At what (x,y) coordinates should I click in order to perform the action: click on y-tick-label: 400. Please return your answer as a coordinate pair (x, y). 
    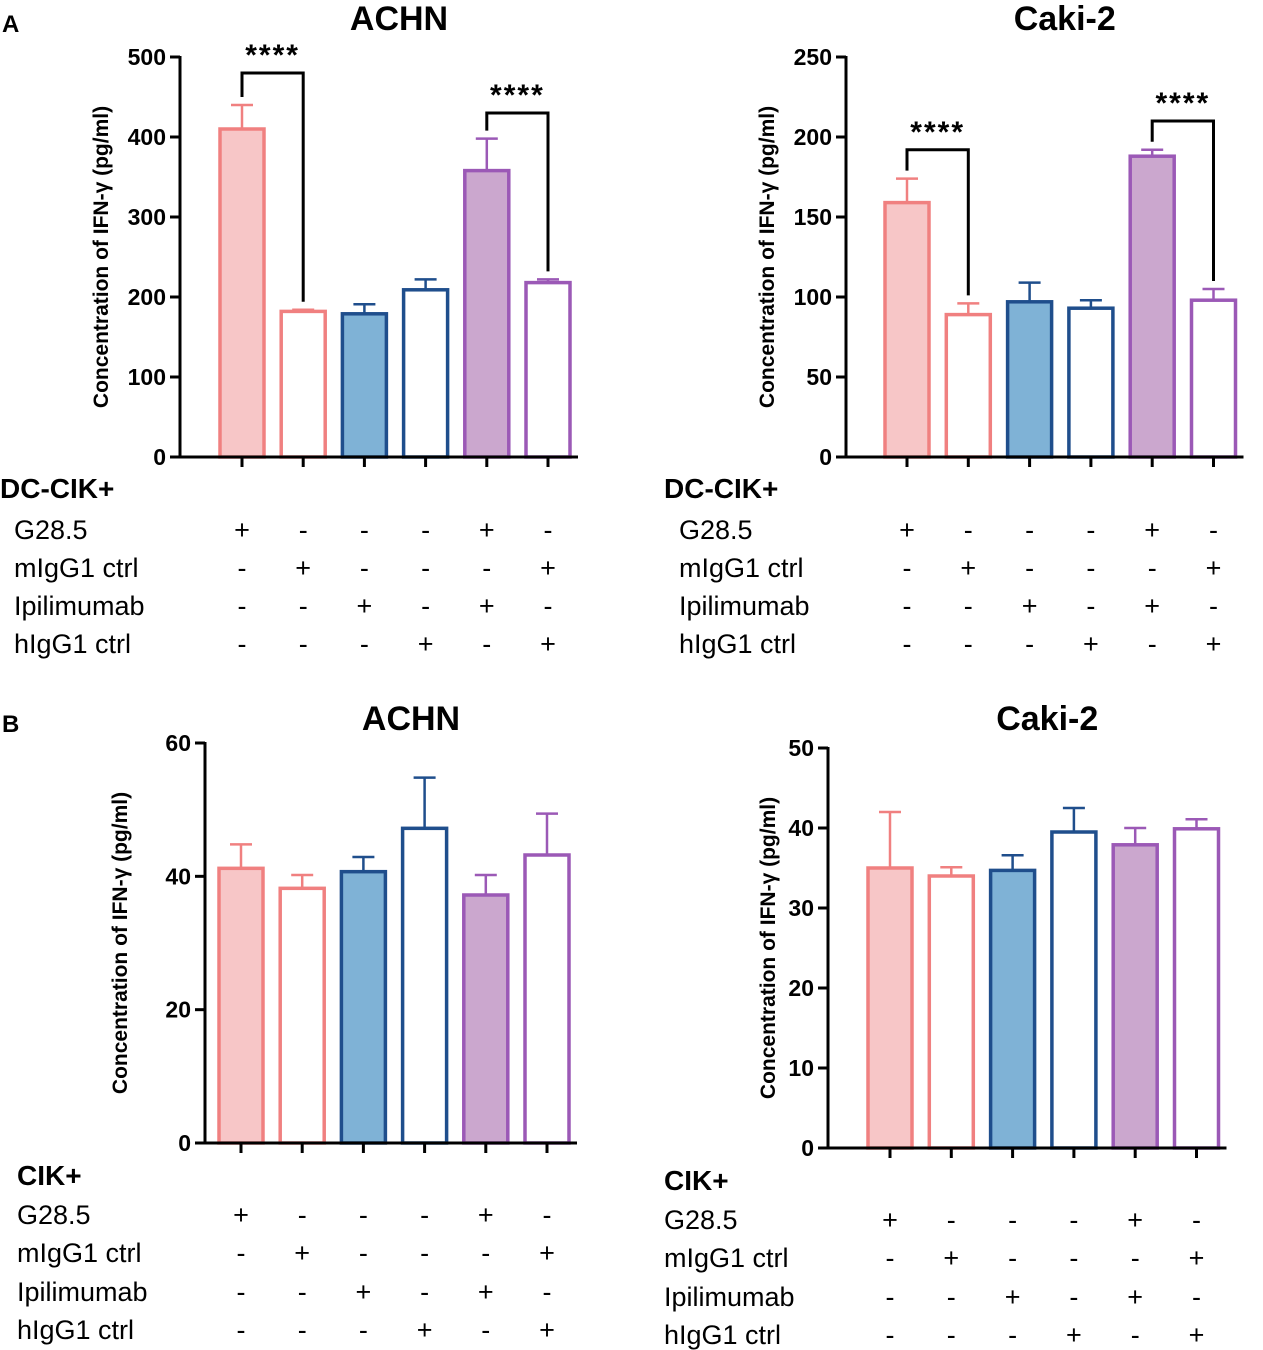
    Looking at the image, I should click on (147, 137).